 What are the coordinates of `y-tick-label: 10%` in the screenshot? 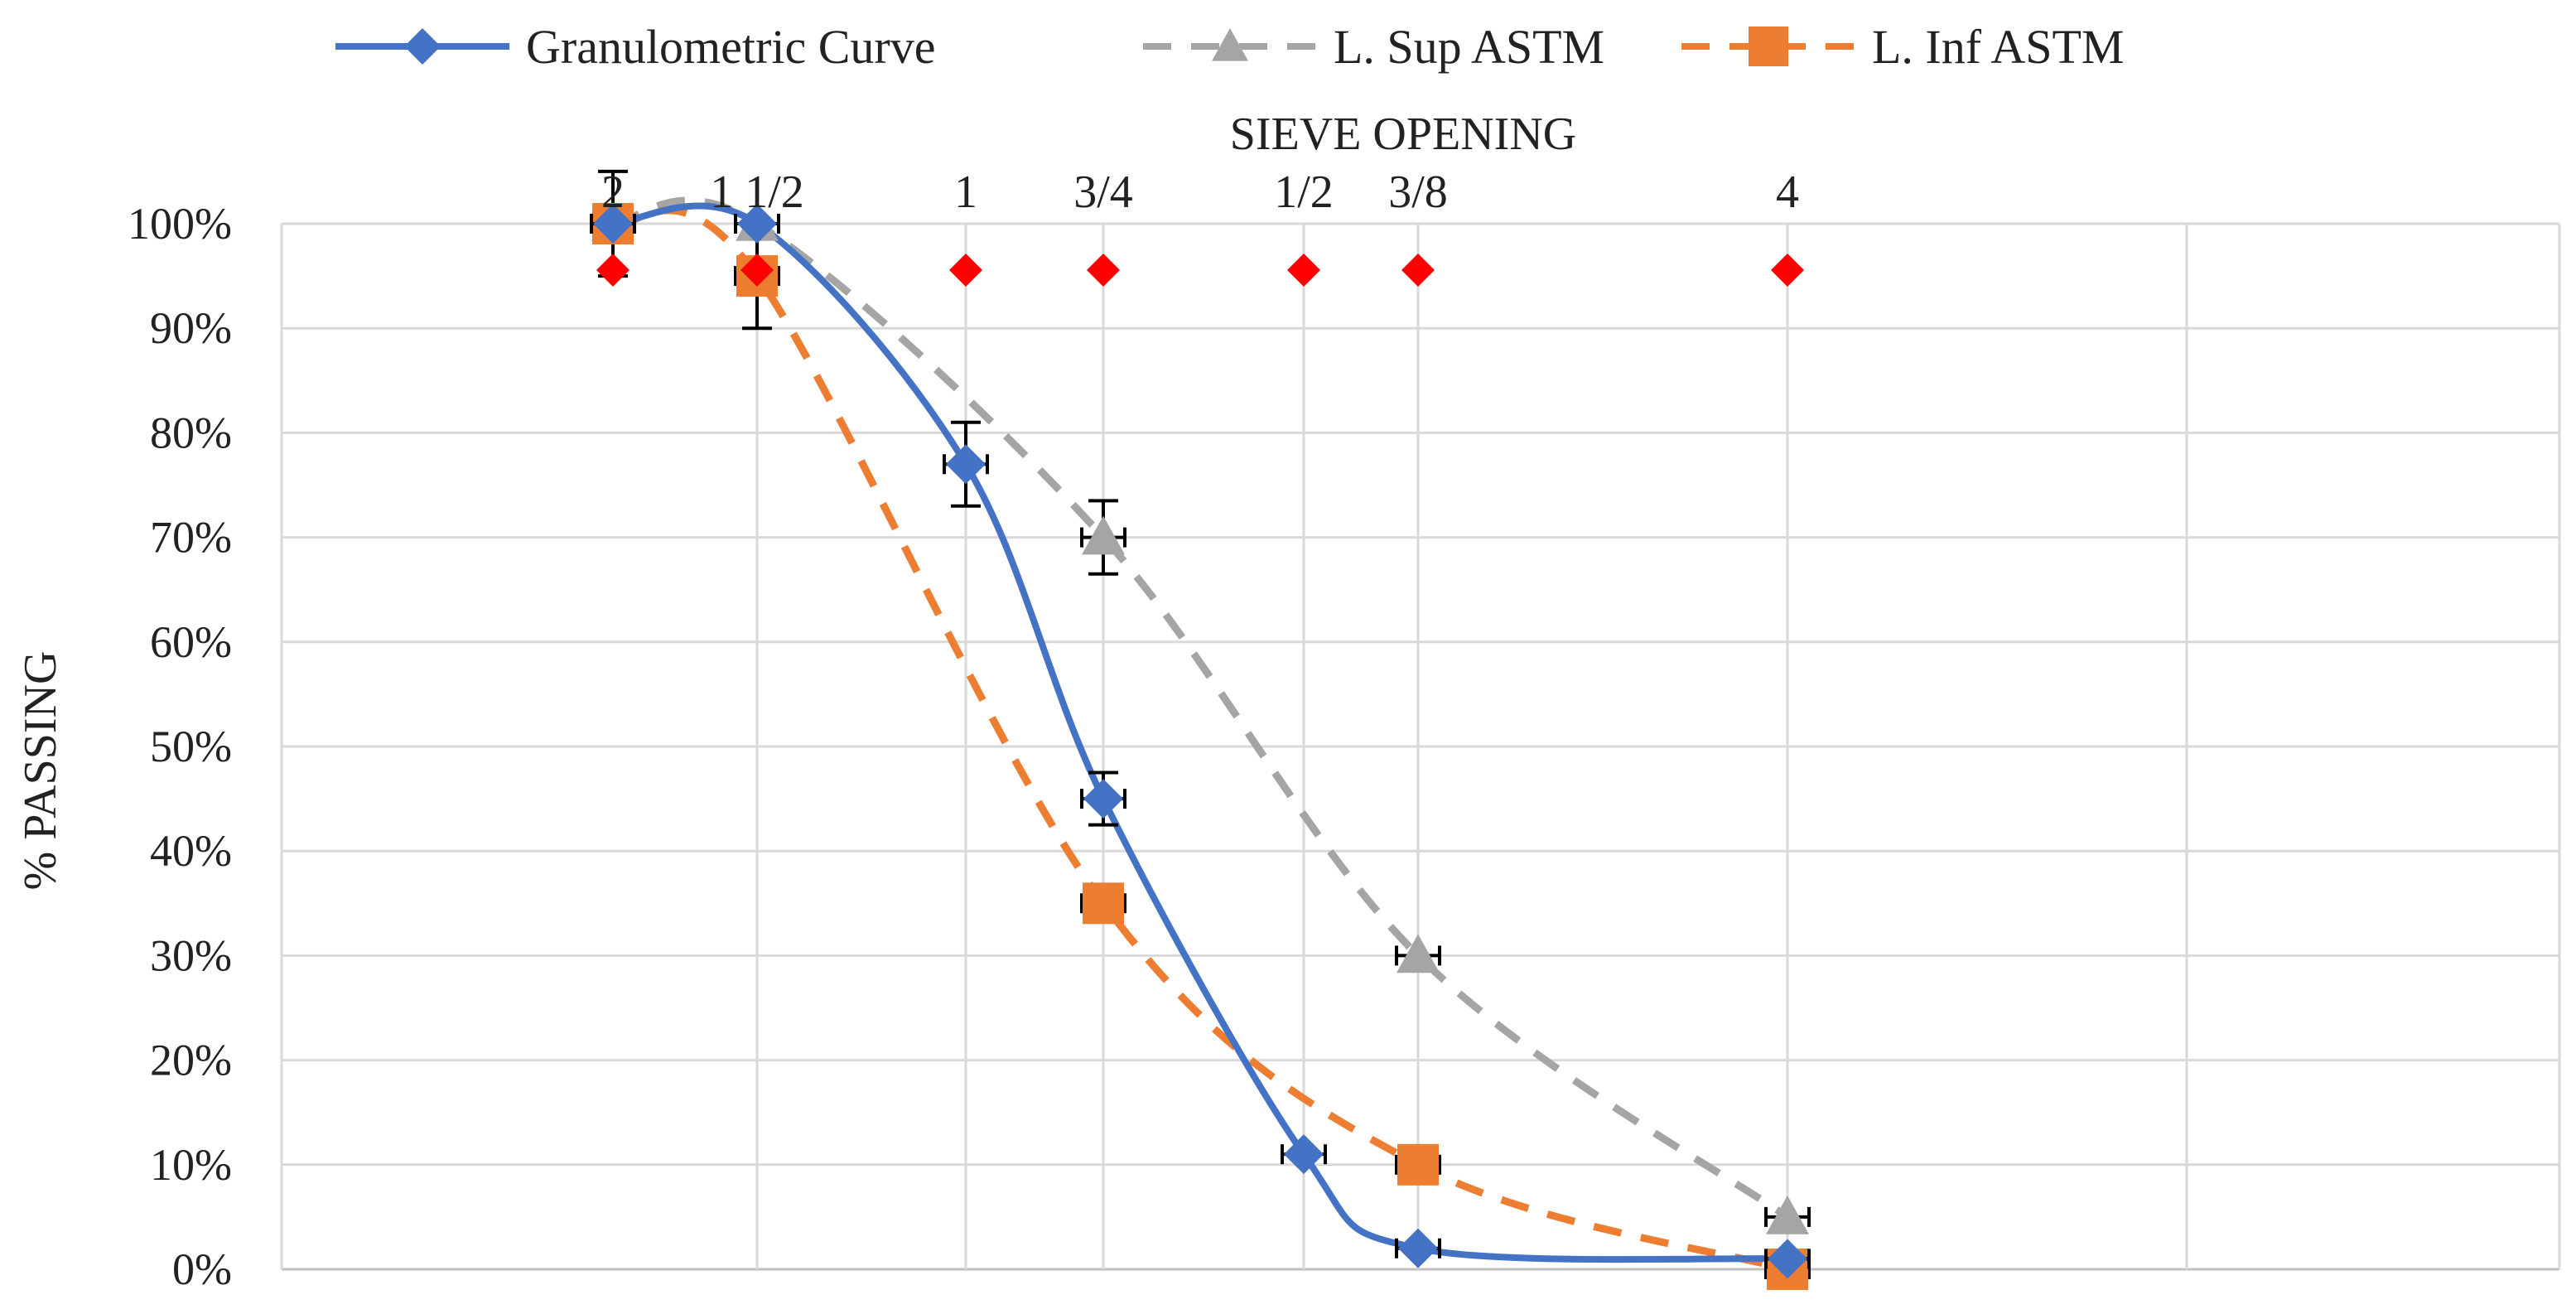 It's located at (191, 1165).